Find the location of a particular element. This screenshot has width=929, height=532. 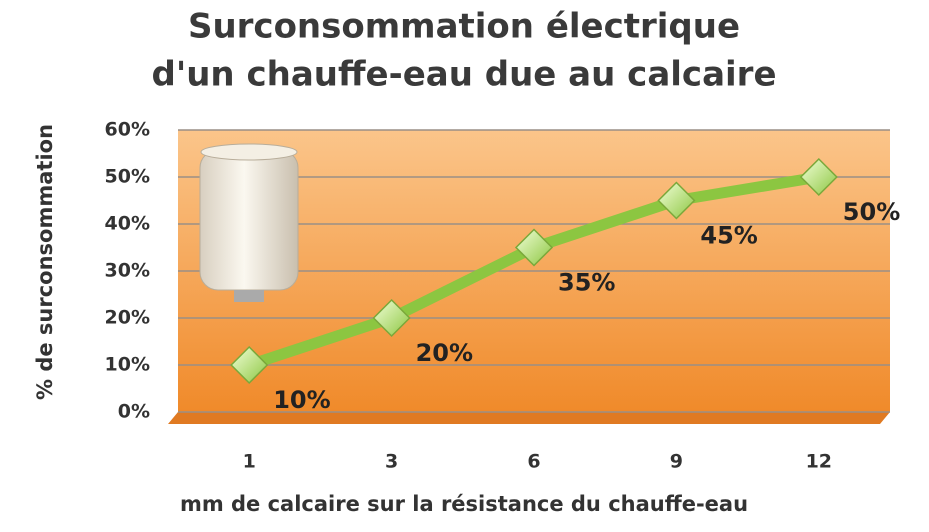

data-label: 10% is located at coordinates (301, 400).